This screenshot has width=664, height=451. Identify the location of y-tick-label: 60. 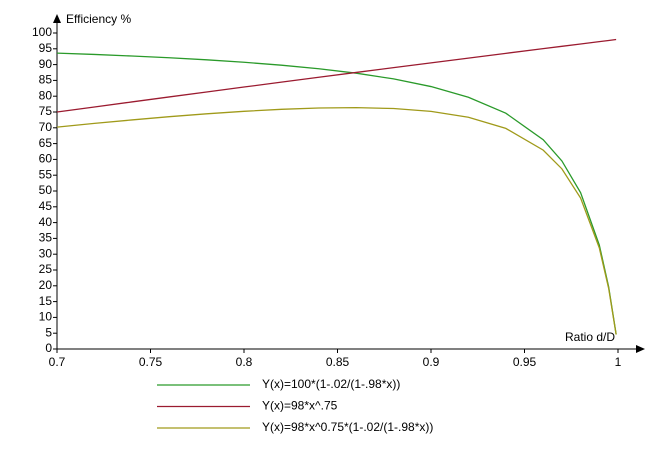
(46, 159).